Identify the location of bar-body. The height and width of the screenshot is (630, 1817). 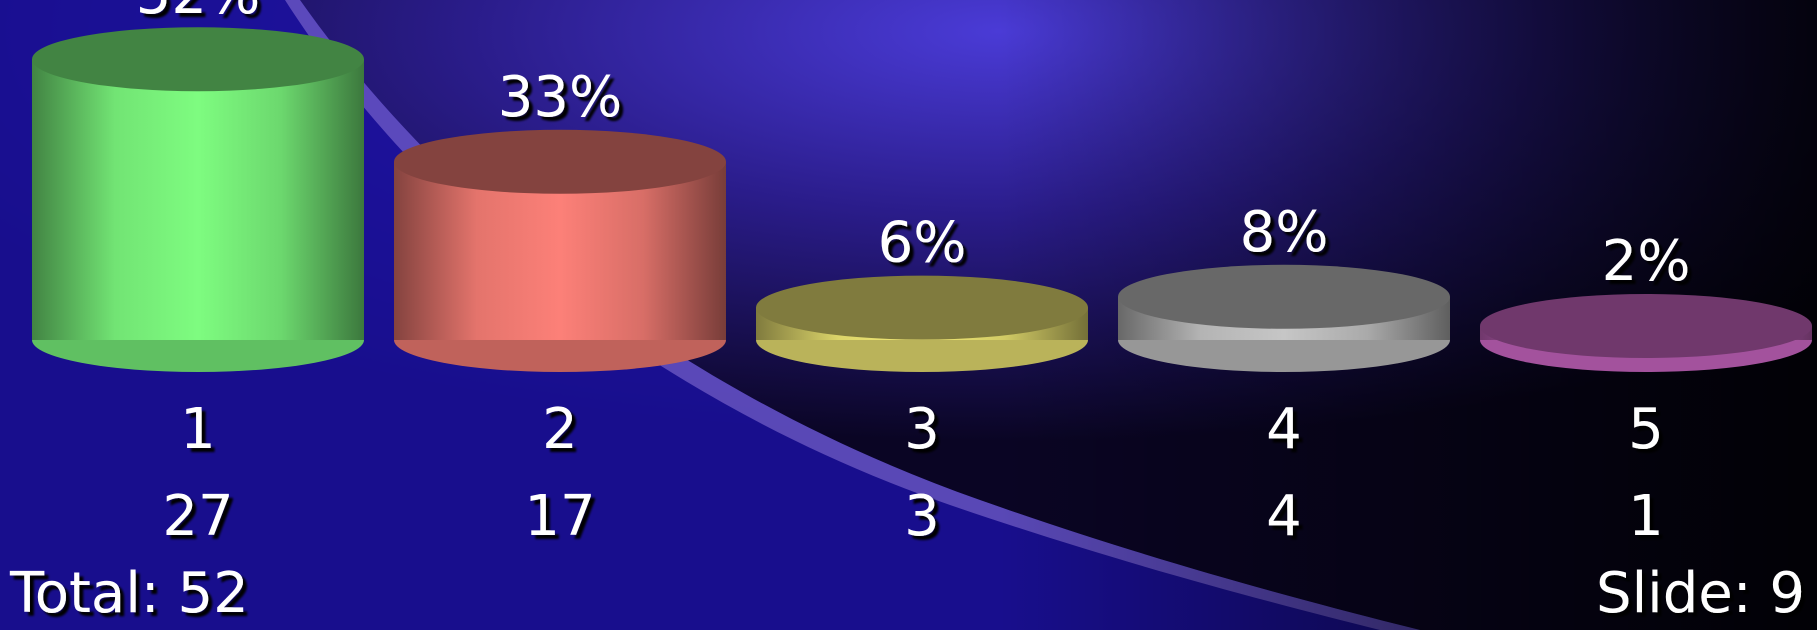
(198, 199).